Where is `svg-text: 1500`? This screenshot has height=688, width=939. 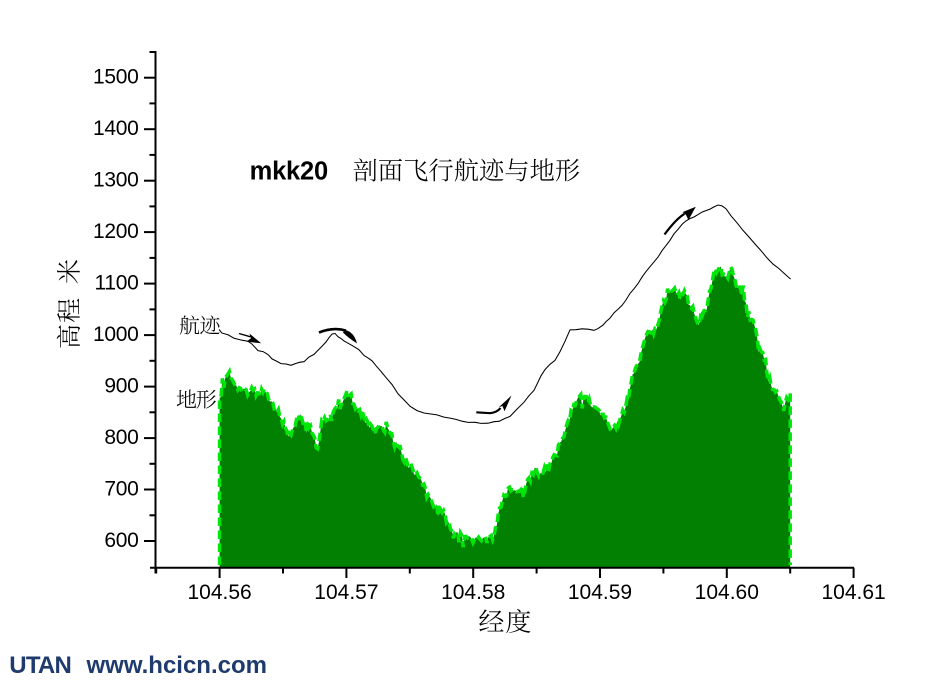 svg-text: 1500 is located at coordinates (116, 77).